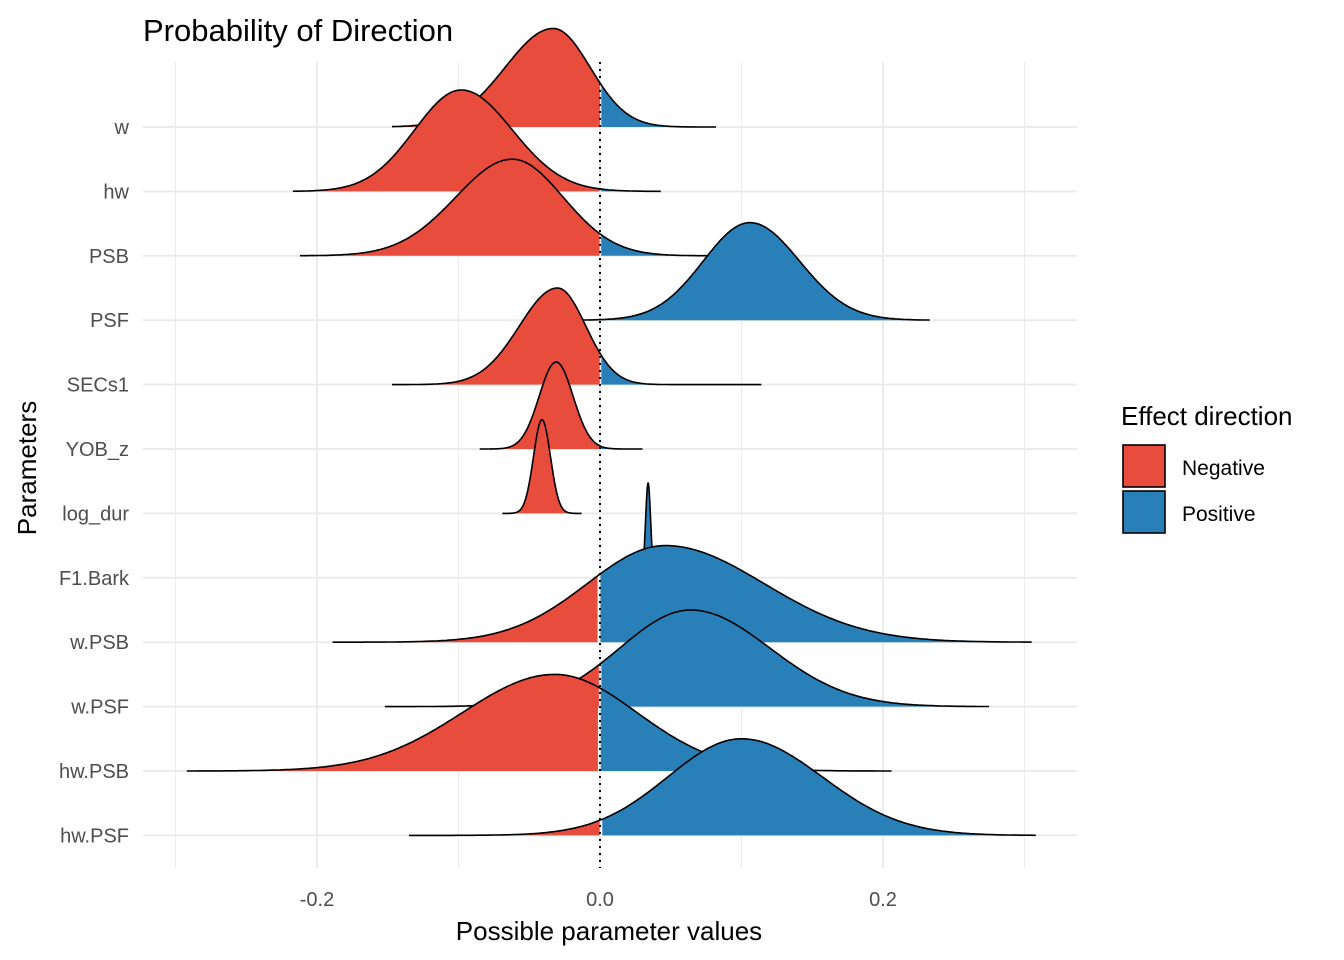  Describe the element at coordinates (109, 257) in the screenshot. I see `y-tick-label: PSB` at that location.